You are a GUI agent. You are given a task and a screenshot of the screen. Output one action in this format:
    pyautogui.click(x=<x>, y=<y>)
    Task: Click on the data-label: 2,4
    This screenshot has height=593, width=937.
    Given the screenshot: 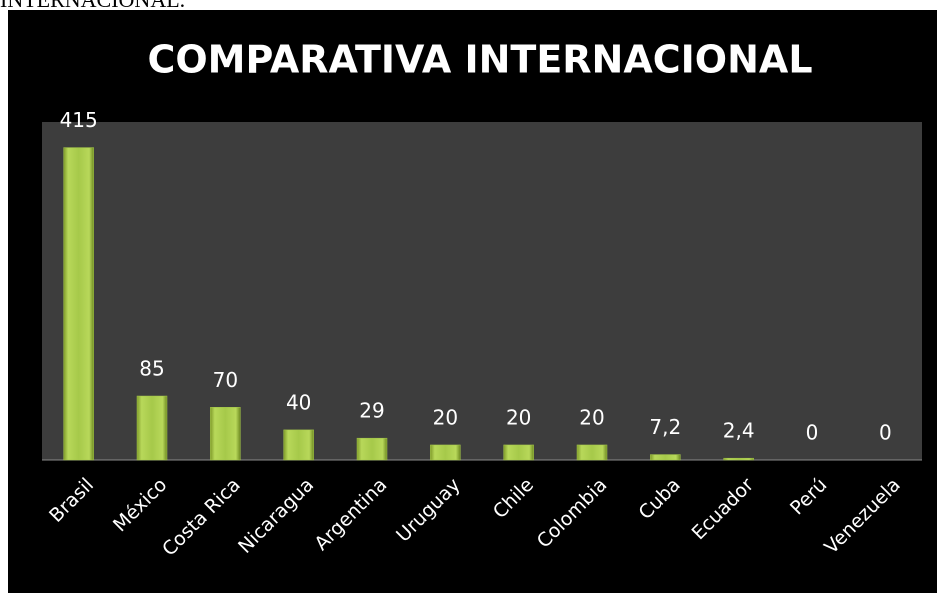 What is the action you would take?
    pyautogui.click(x=739, y=431)
    